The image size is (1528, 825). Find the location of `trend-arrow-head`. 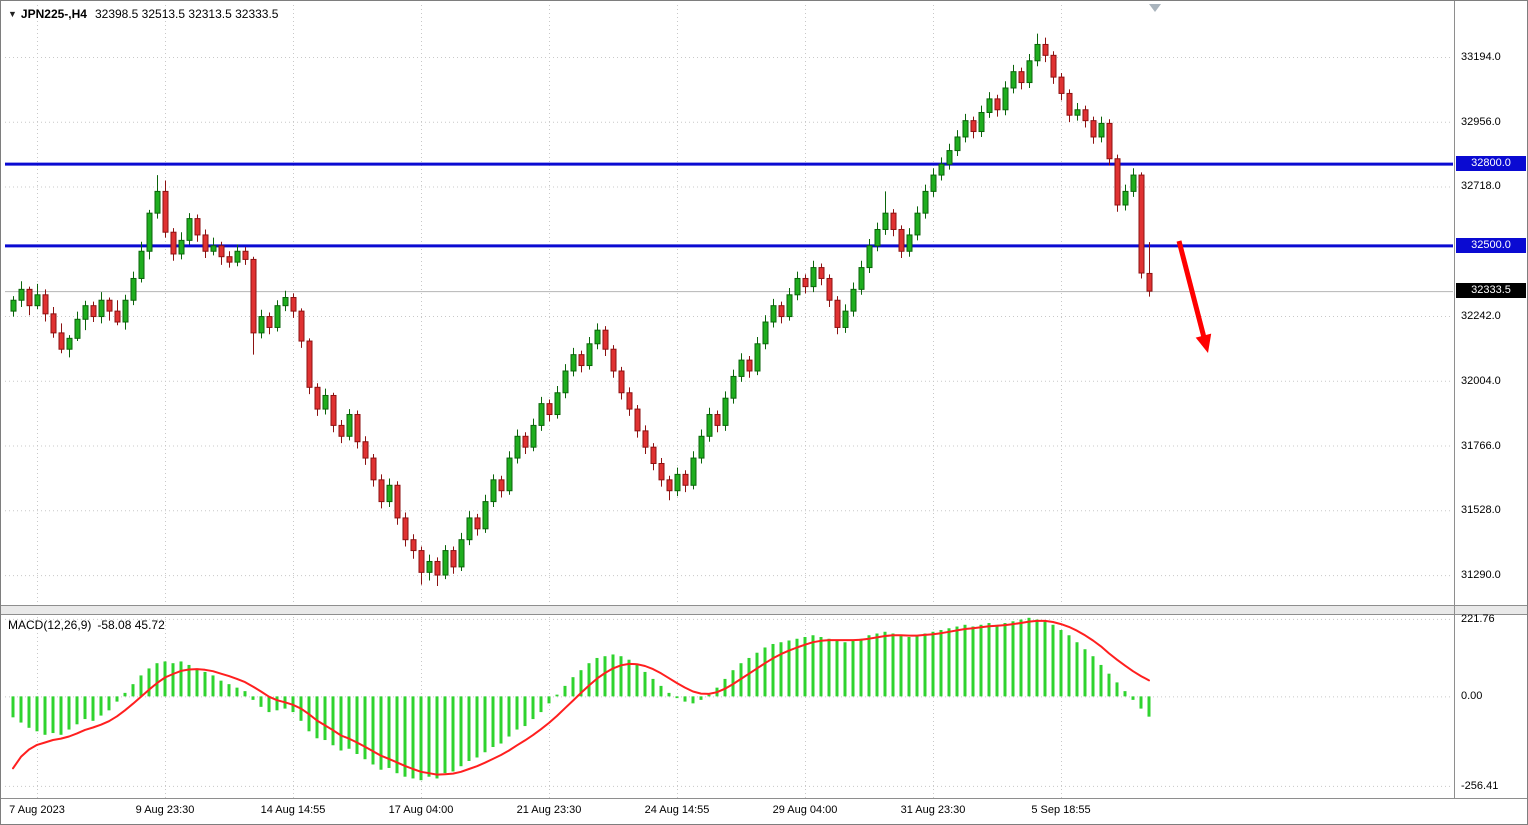

trend-arrow-head is located at coordinates (1203, 343).